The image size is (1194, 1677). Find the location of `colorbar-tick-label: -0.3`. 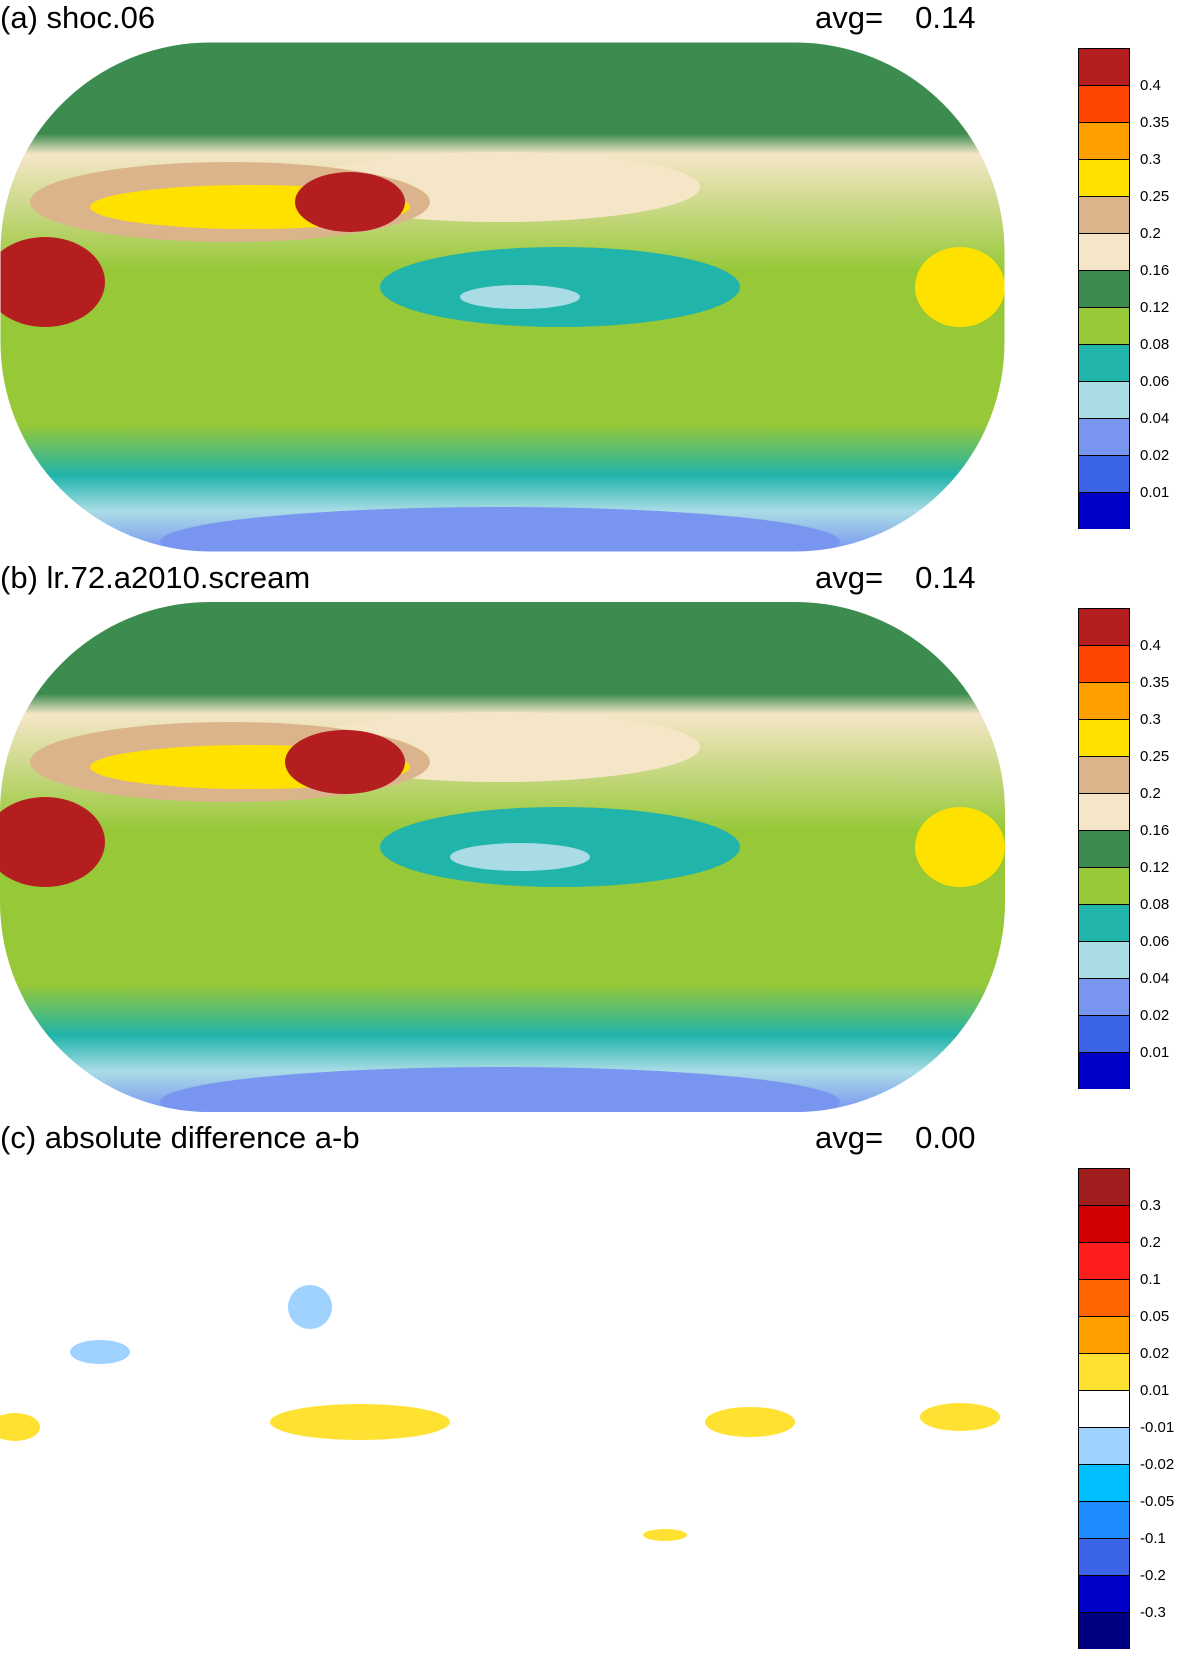

colorbar-tick-label: -0.3 is located at coordinates (1153, 1612).